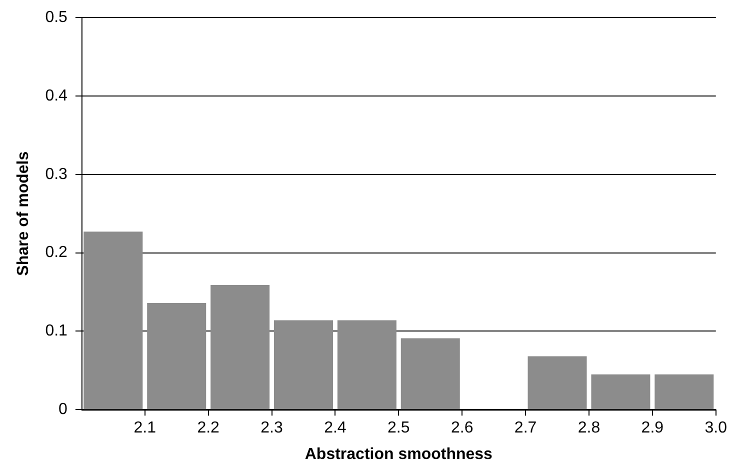 The image size is (730, 472). Describe the element at coordinates (56, 174) in the screenshot. I see `y-tick-label: 0.3` at that location.